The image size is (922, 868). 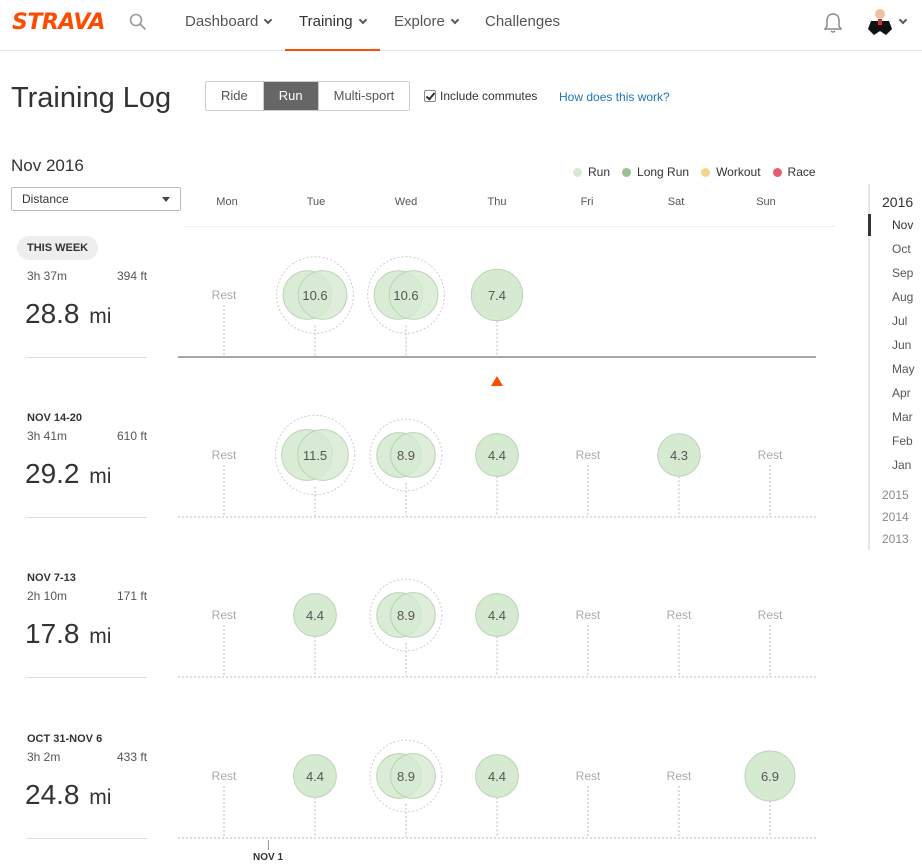 I want to click on month-link-aug: Aug, so click(x=903, y=297).